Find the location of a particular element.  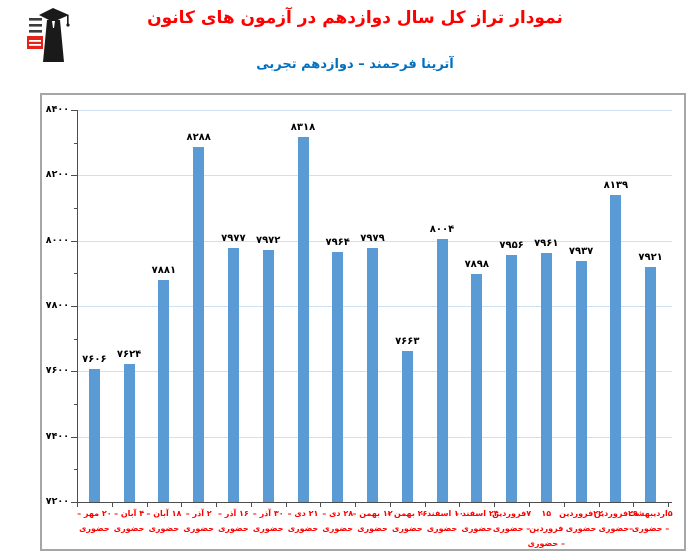

bar-value-label: ۷۸۹۸ is located at coordinates (476, 264).